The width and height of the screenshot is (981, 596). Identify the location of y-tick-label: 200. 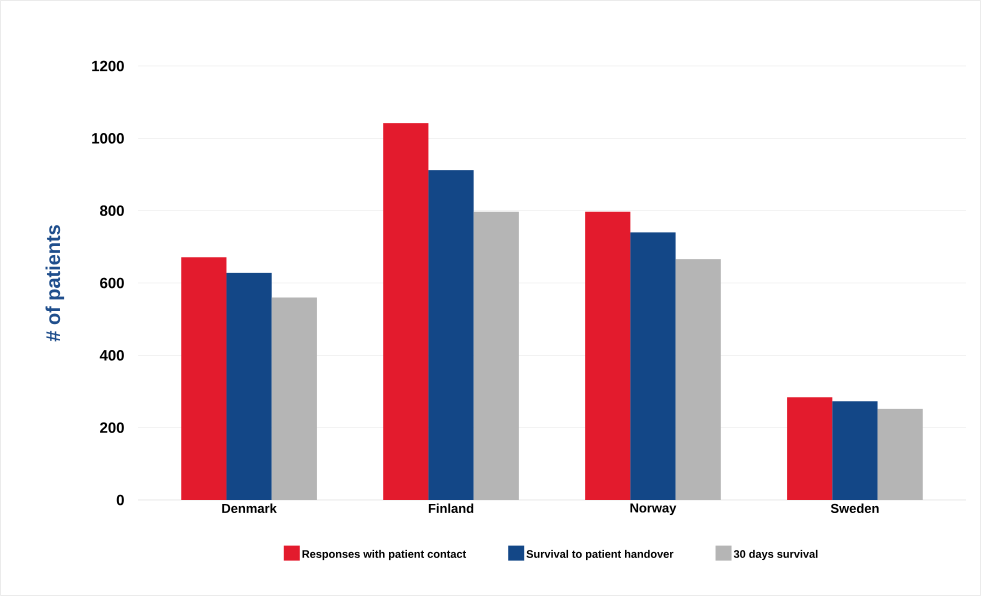
(112, 427).